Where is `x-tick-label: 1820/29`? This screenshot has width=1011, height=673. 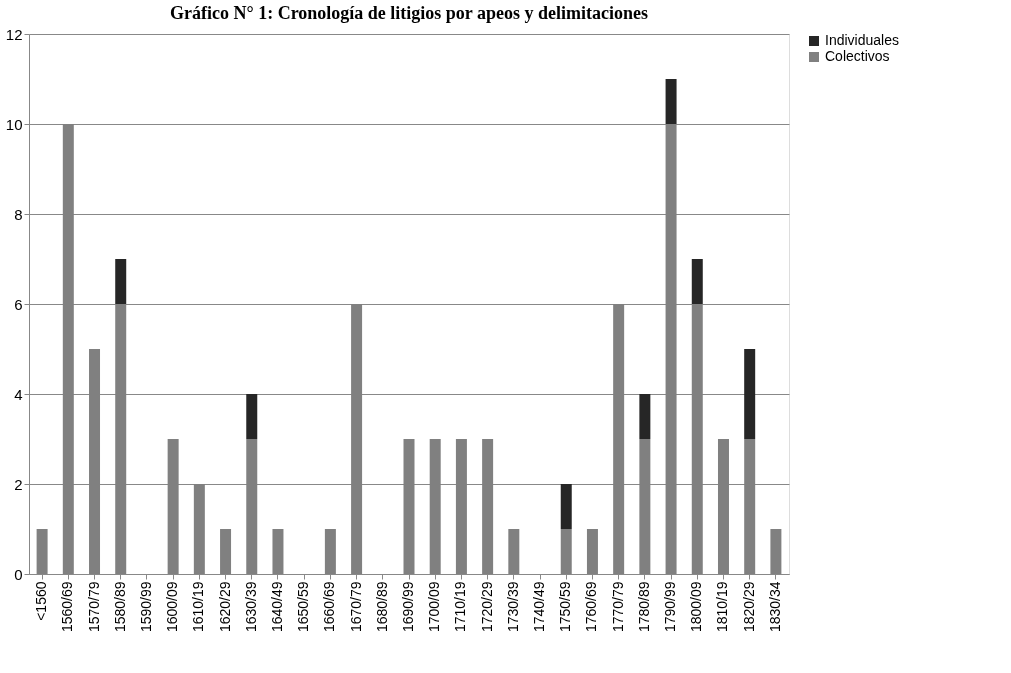 x-tick-label: 1820/29 is located at coordinates (748, 607).